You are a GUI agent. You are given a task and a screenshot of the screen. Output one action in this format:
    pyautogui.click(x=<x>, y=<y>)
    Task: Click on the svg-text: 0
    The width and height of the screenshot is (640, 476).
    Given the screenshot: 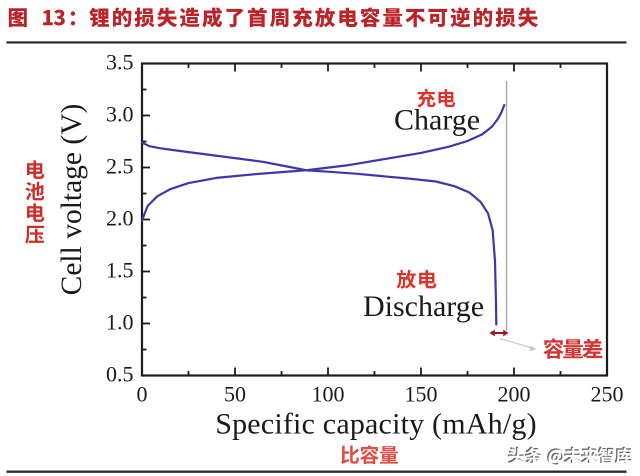 What is the action you would take?
    pyautogui.click(x=142, y=393)
    